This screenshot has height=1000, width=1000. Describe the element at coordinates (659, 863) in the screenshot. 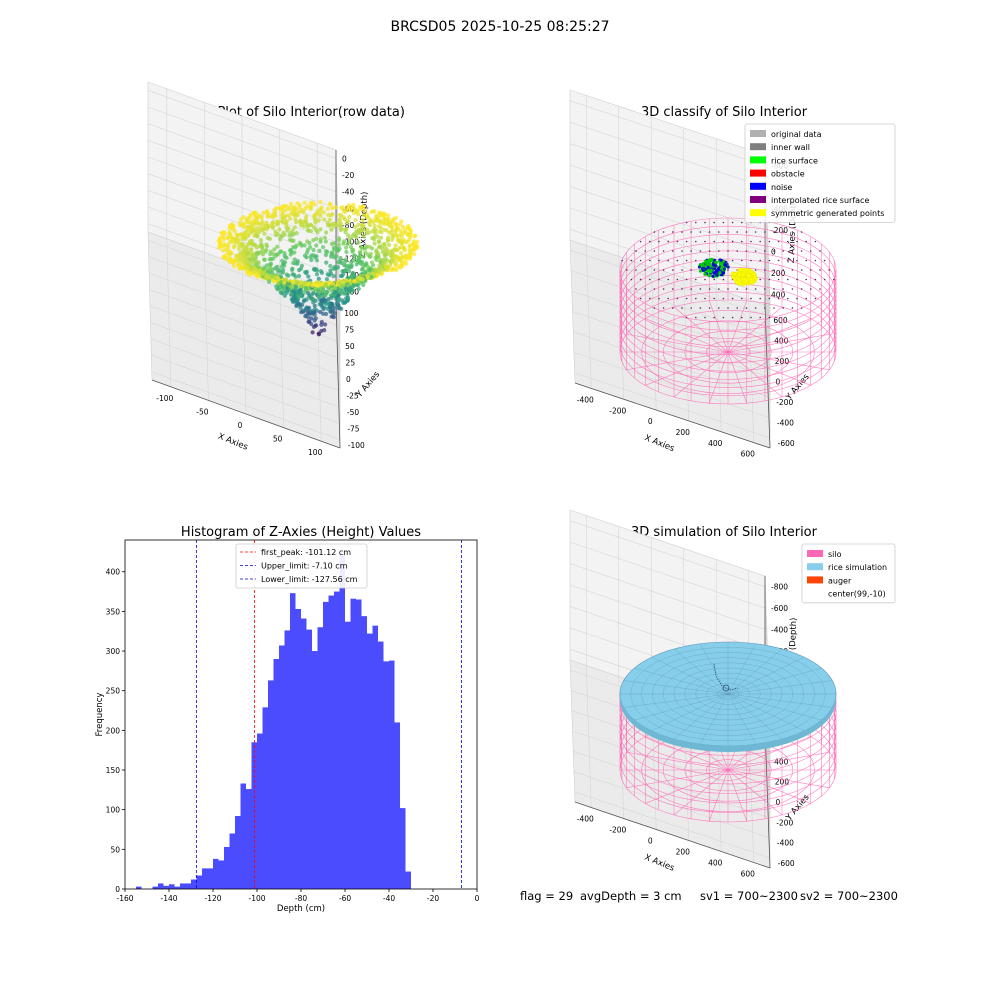

I see `p4-x-axis-label: X Axies` at that location.